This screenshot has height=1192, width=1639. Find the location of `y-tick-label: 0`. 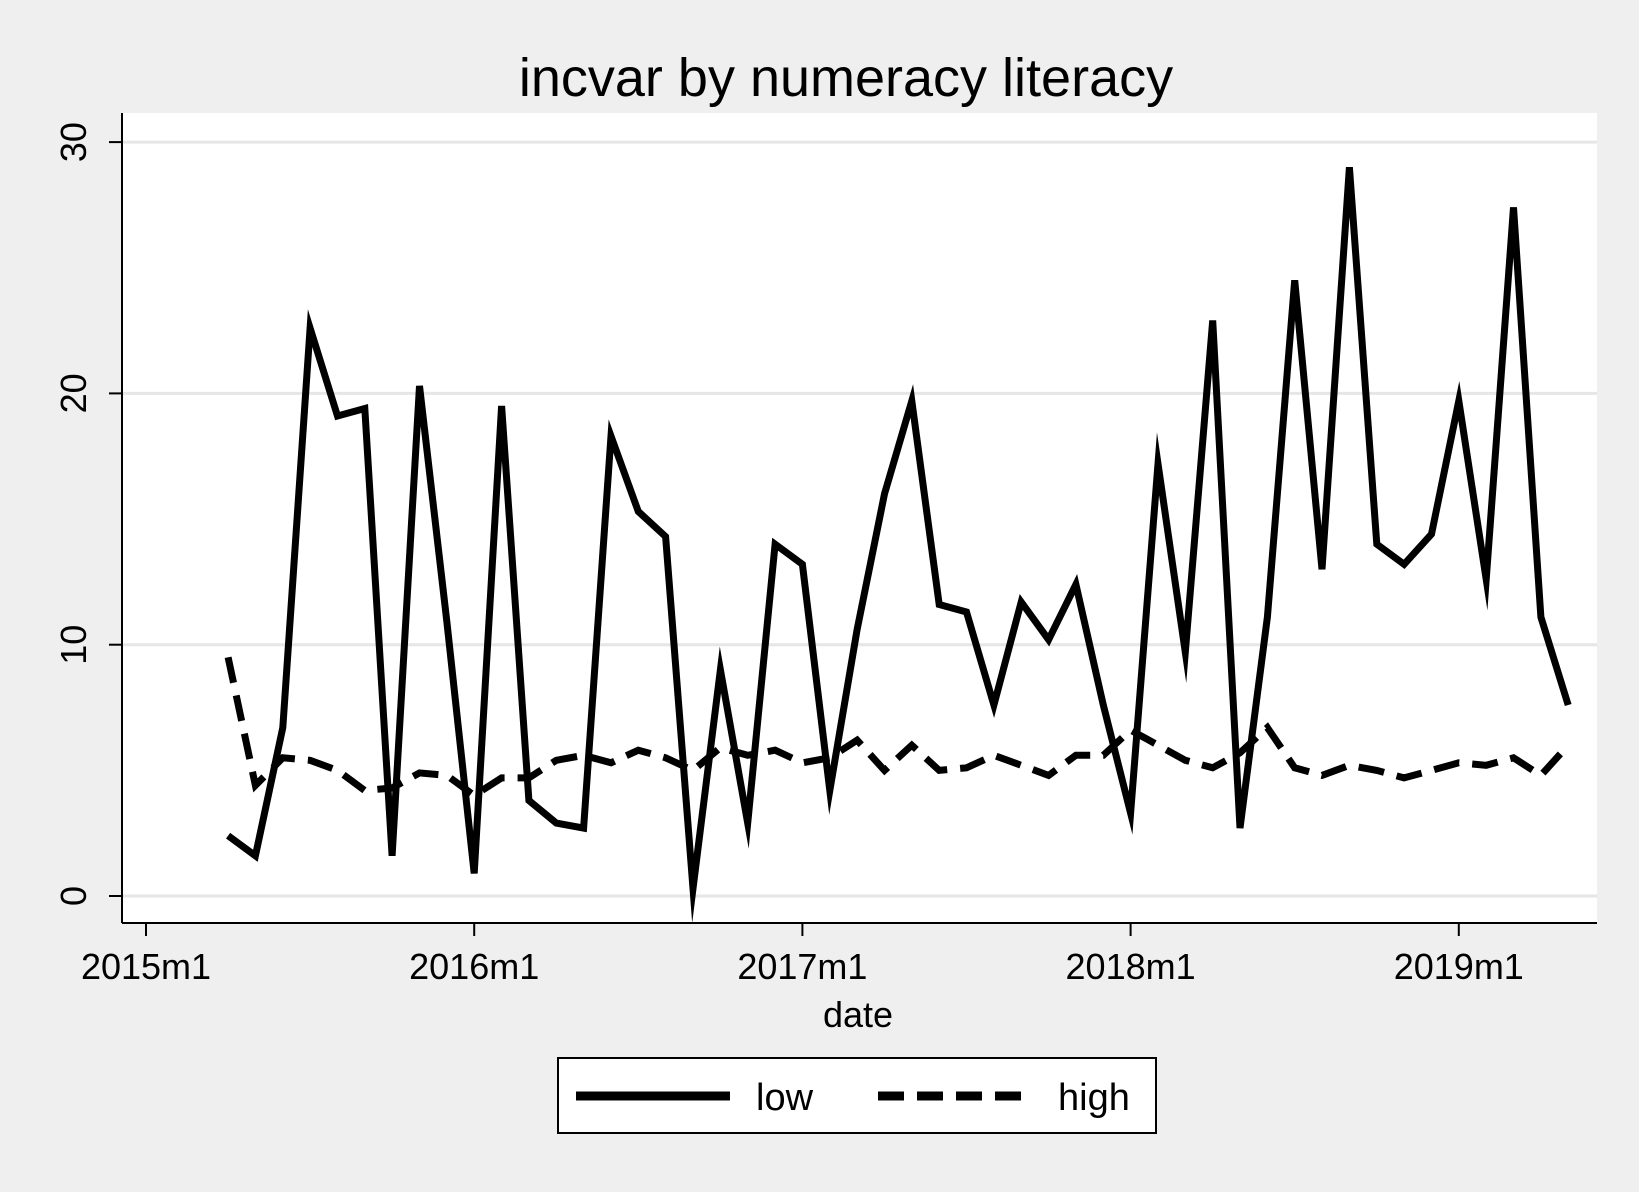

y-tick-label: 0 is located at coordinates (73, 896).